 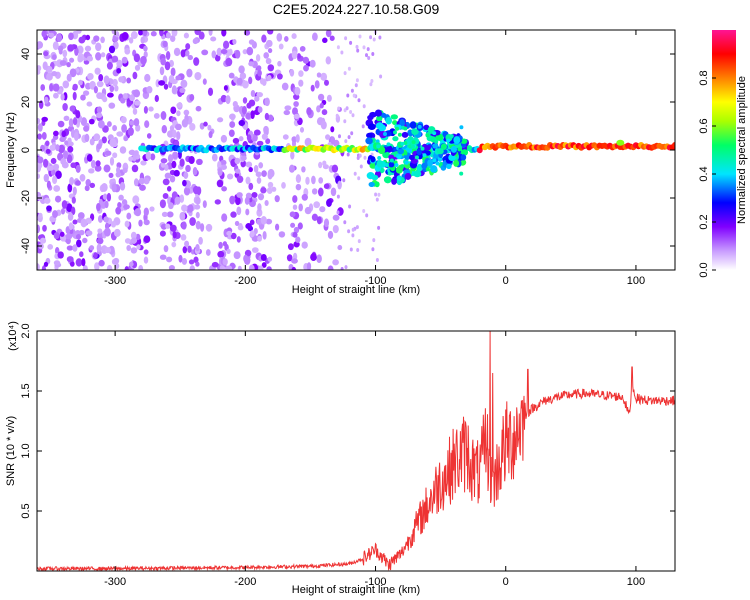 What do you see at coordinates (13, 336) in the screenshot?
I see `snr-multiplier: (x10⁴)` at bounding box center [13, 336].